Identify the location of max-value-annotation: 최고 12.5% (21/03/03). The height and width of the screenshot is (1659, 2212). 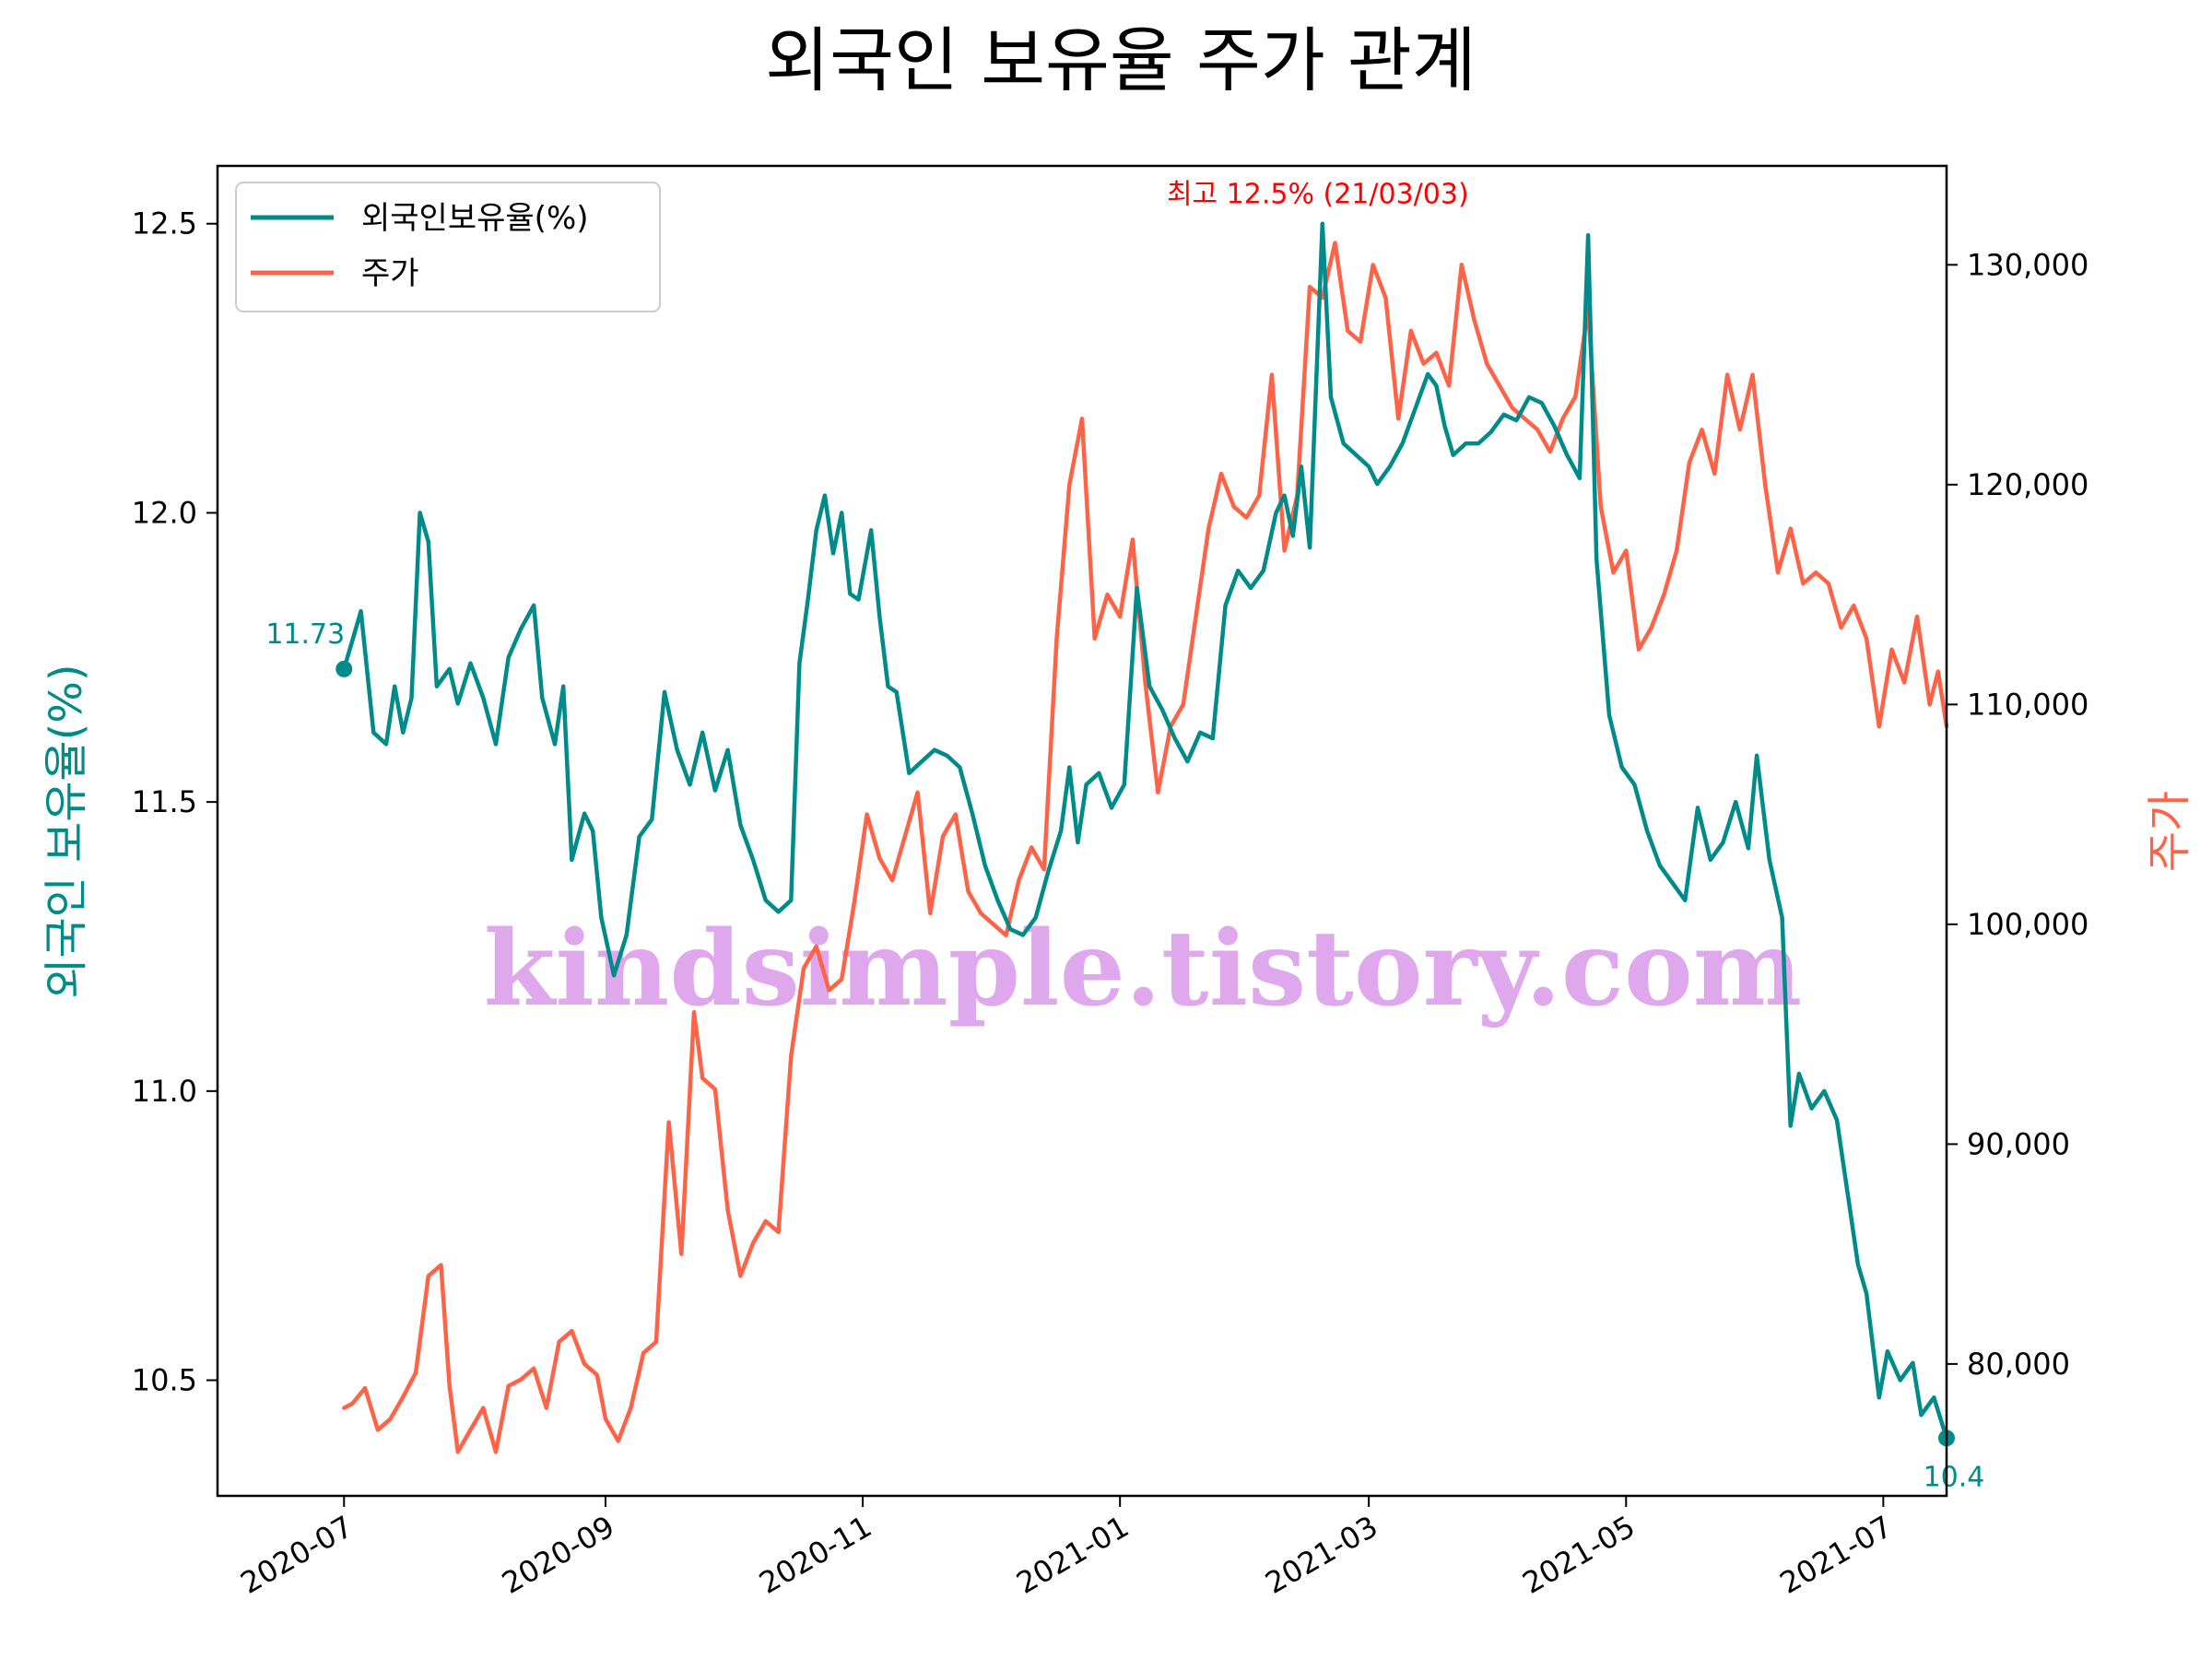
(1318, 195).